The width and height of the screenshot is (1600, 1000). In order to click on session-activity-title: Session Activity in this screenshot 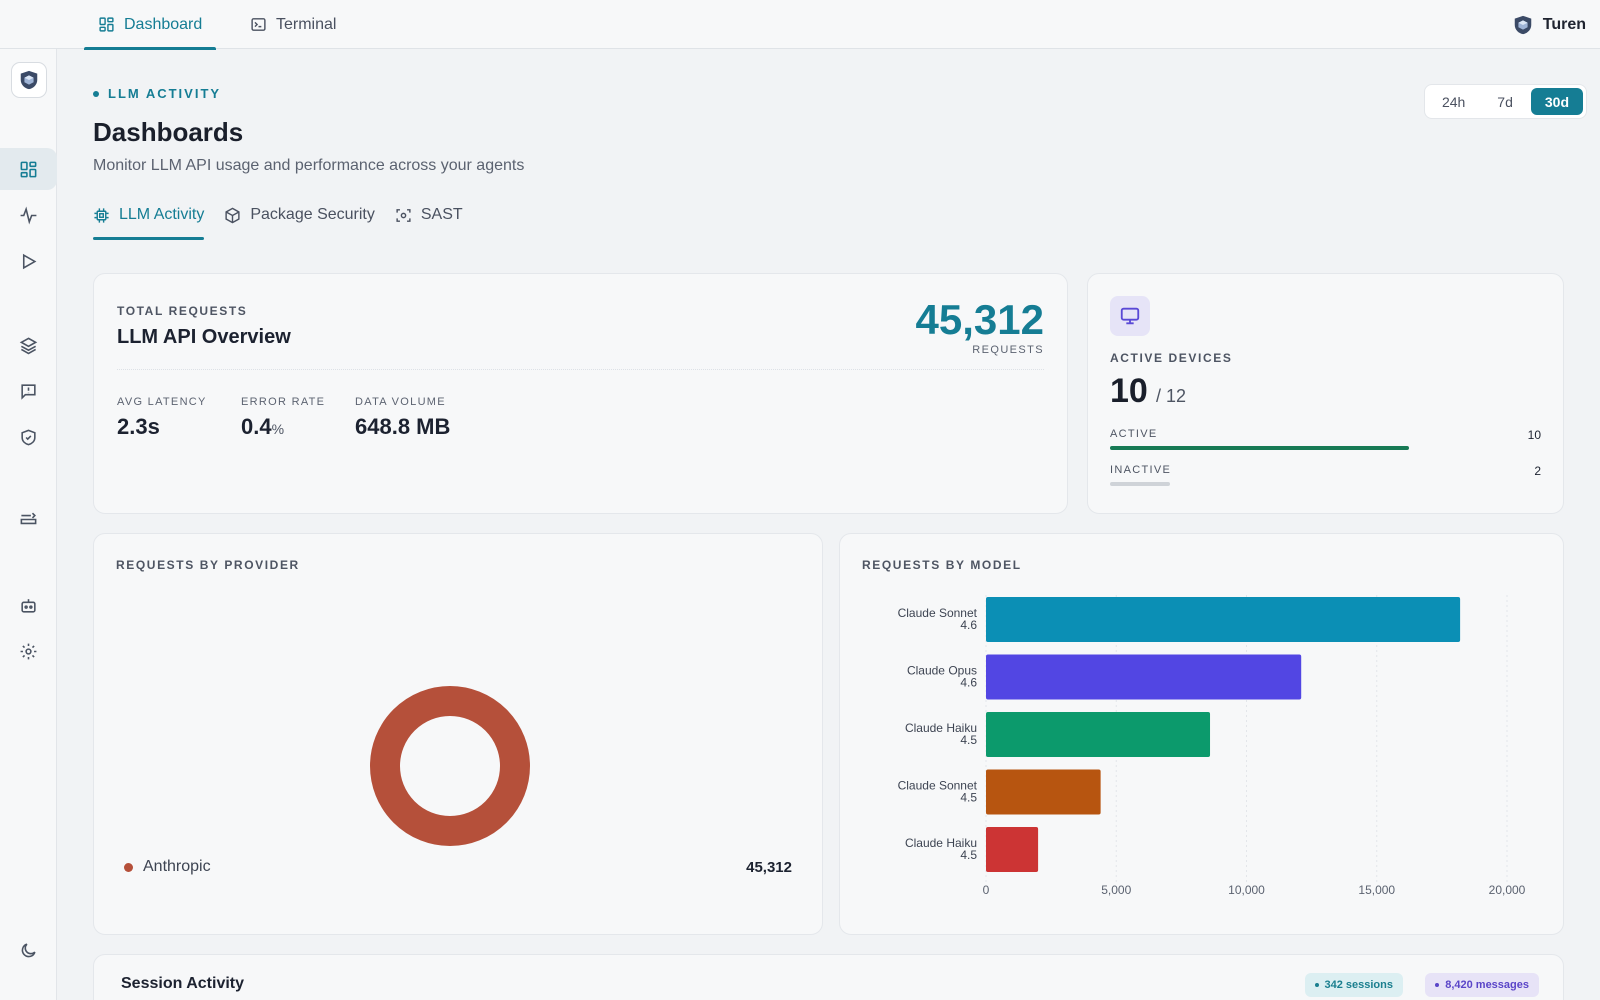, I will do `click(183, 983)`.